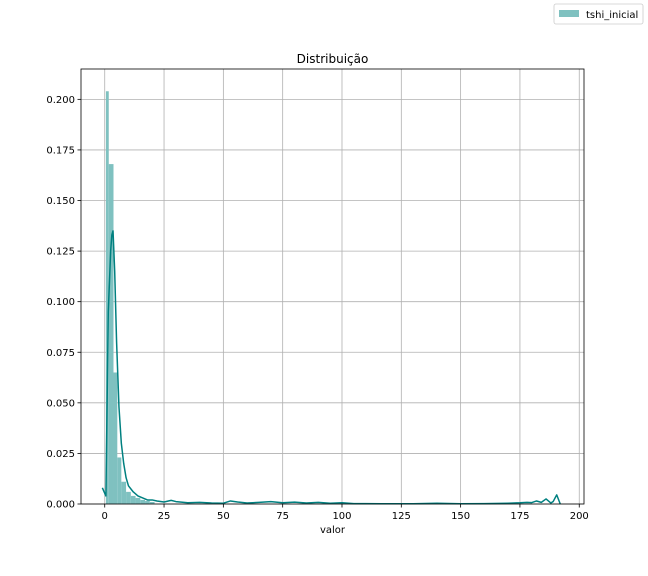 This screenshot has width=648, height=576. Describe the element at coordinates (60, 100) in the screenshot. I see `y-tick-label: 0.200` at that location.